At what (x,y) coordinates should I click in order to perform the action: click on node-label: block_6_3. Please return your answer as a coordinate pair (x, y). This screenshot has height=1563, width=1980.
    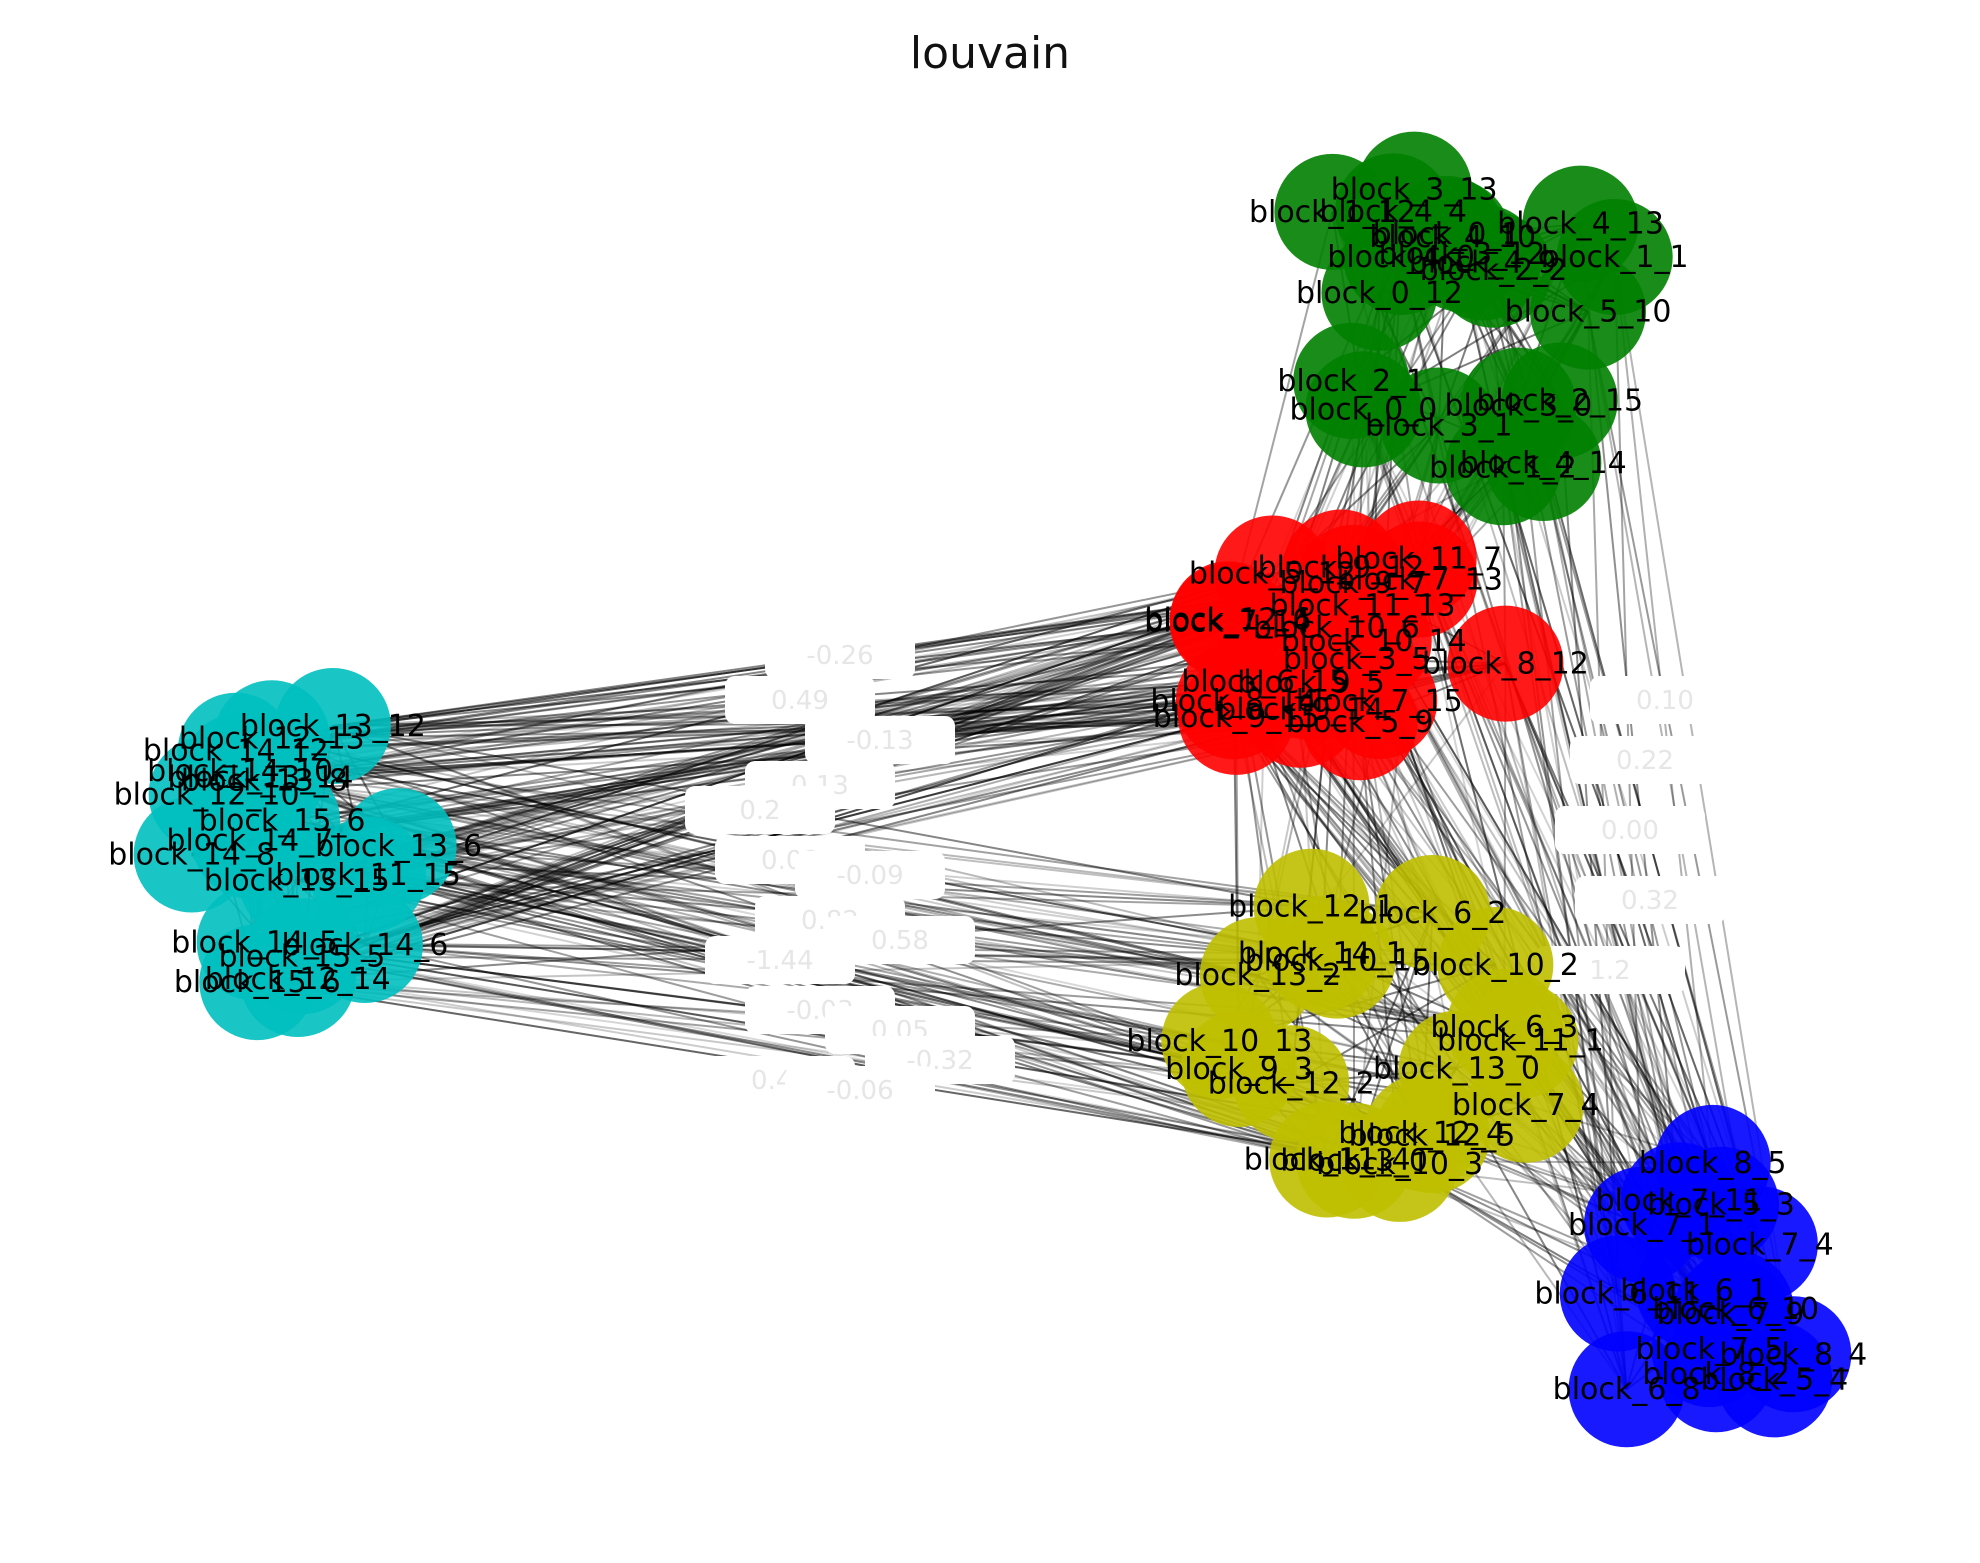
    Looking at the image, I should click on (1504, 1027).